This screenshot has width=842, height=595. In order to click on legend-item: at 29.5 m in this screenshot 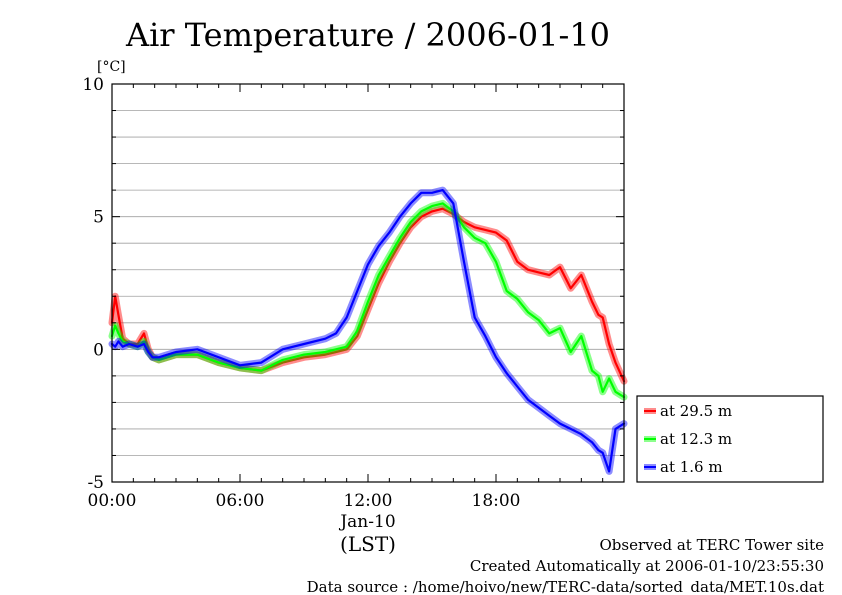, I will do `click(688, 411)`.